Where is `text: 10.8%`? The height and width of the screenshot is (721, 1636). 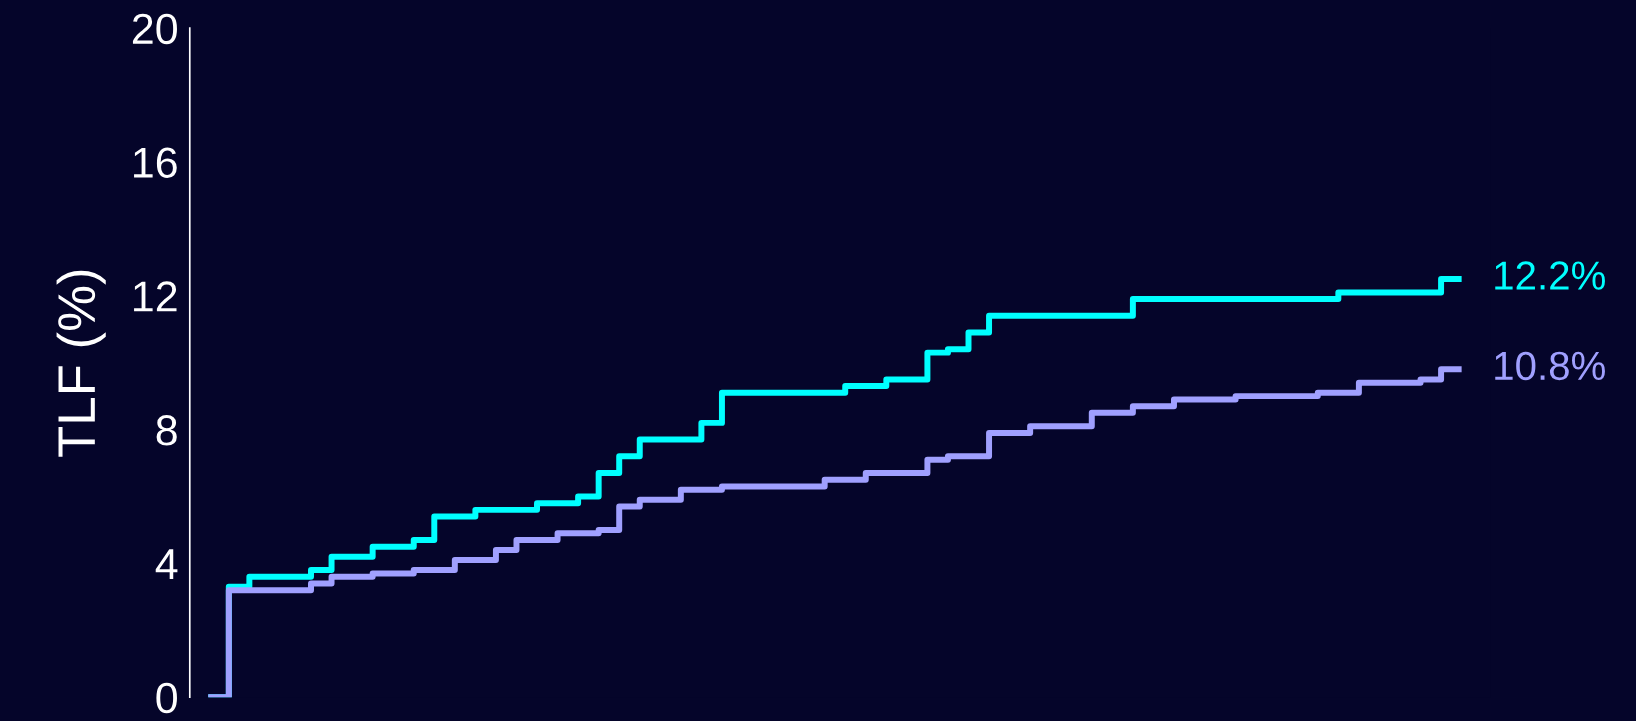
text: 10.8% is located at coordinates (1550, 366).